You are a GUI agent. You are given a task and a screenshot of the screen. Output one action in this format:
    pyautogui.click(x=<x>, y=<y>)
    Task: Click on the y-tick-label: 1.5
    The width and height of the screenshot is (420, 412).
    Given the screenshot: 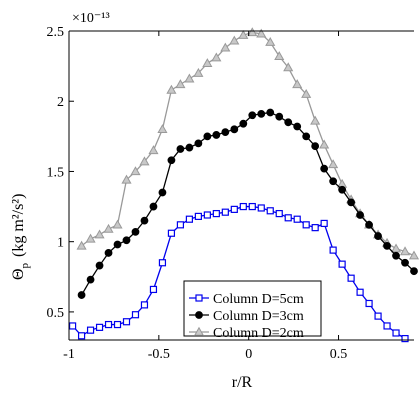 What is the action you would take?
    pyautogui.click(x=56, y=172)
    